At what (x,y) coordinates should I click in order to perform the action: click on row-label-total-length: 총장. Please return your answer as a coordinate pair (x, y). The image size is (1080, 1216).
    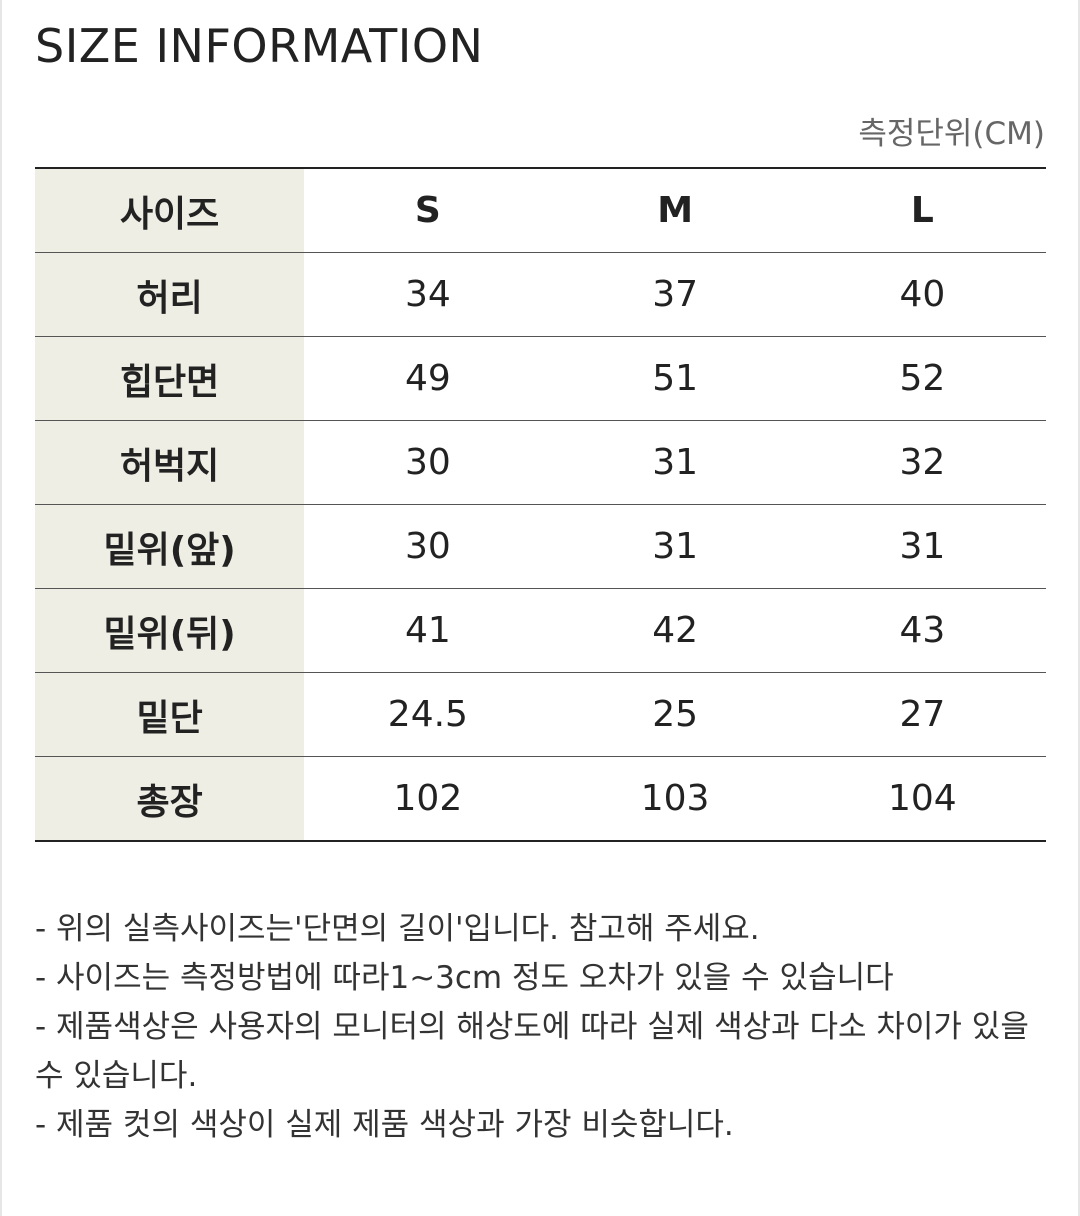
    Looking at the image, I should click on (170, 798).